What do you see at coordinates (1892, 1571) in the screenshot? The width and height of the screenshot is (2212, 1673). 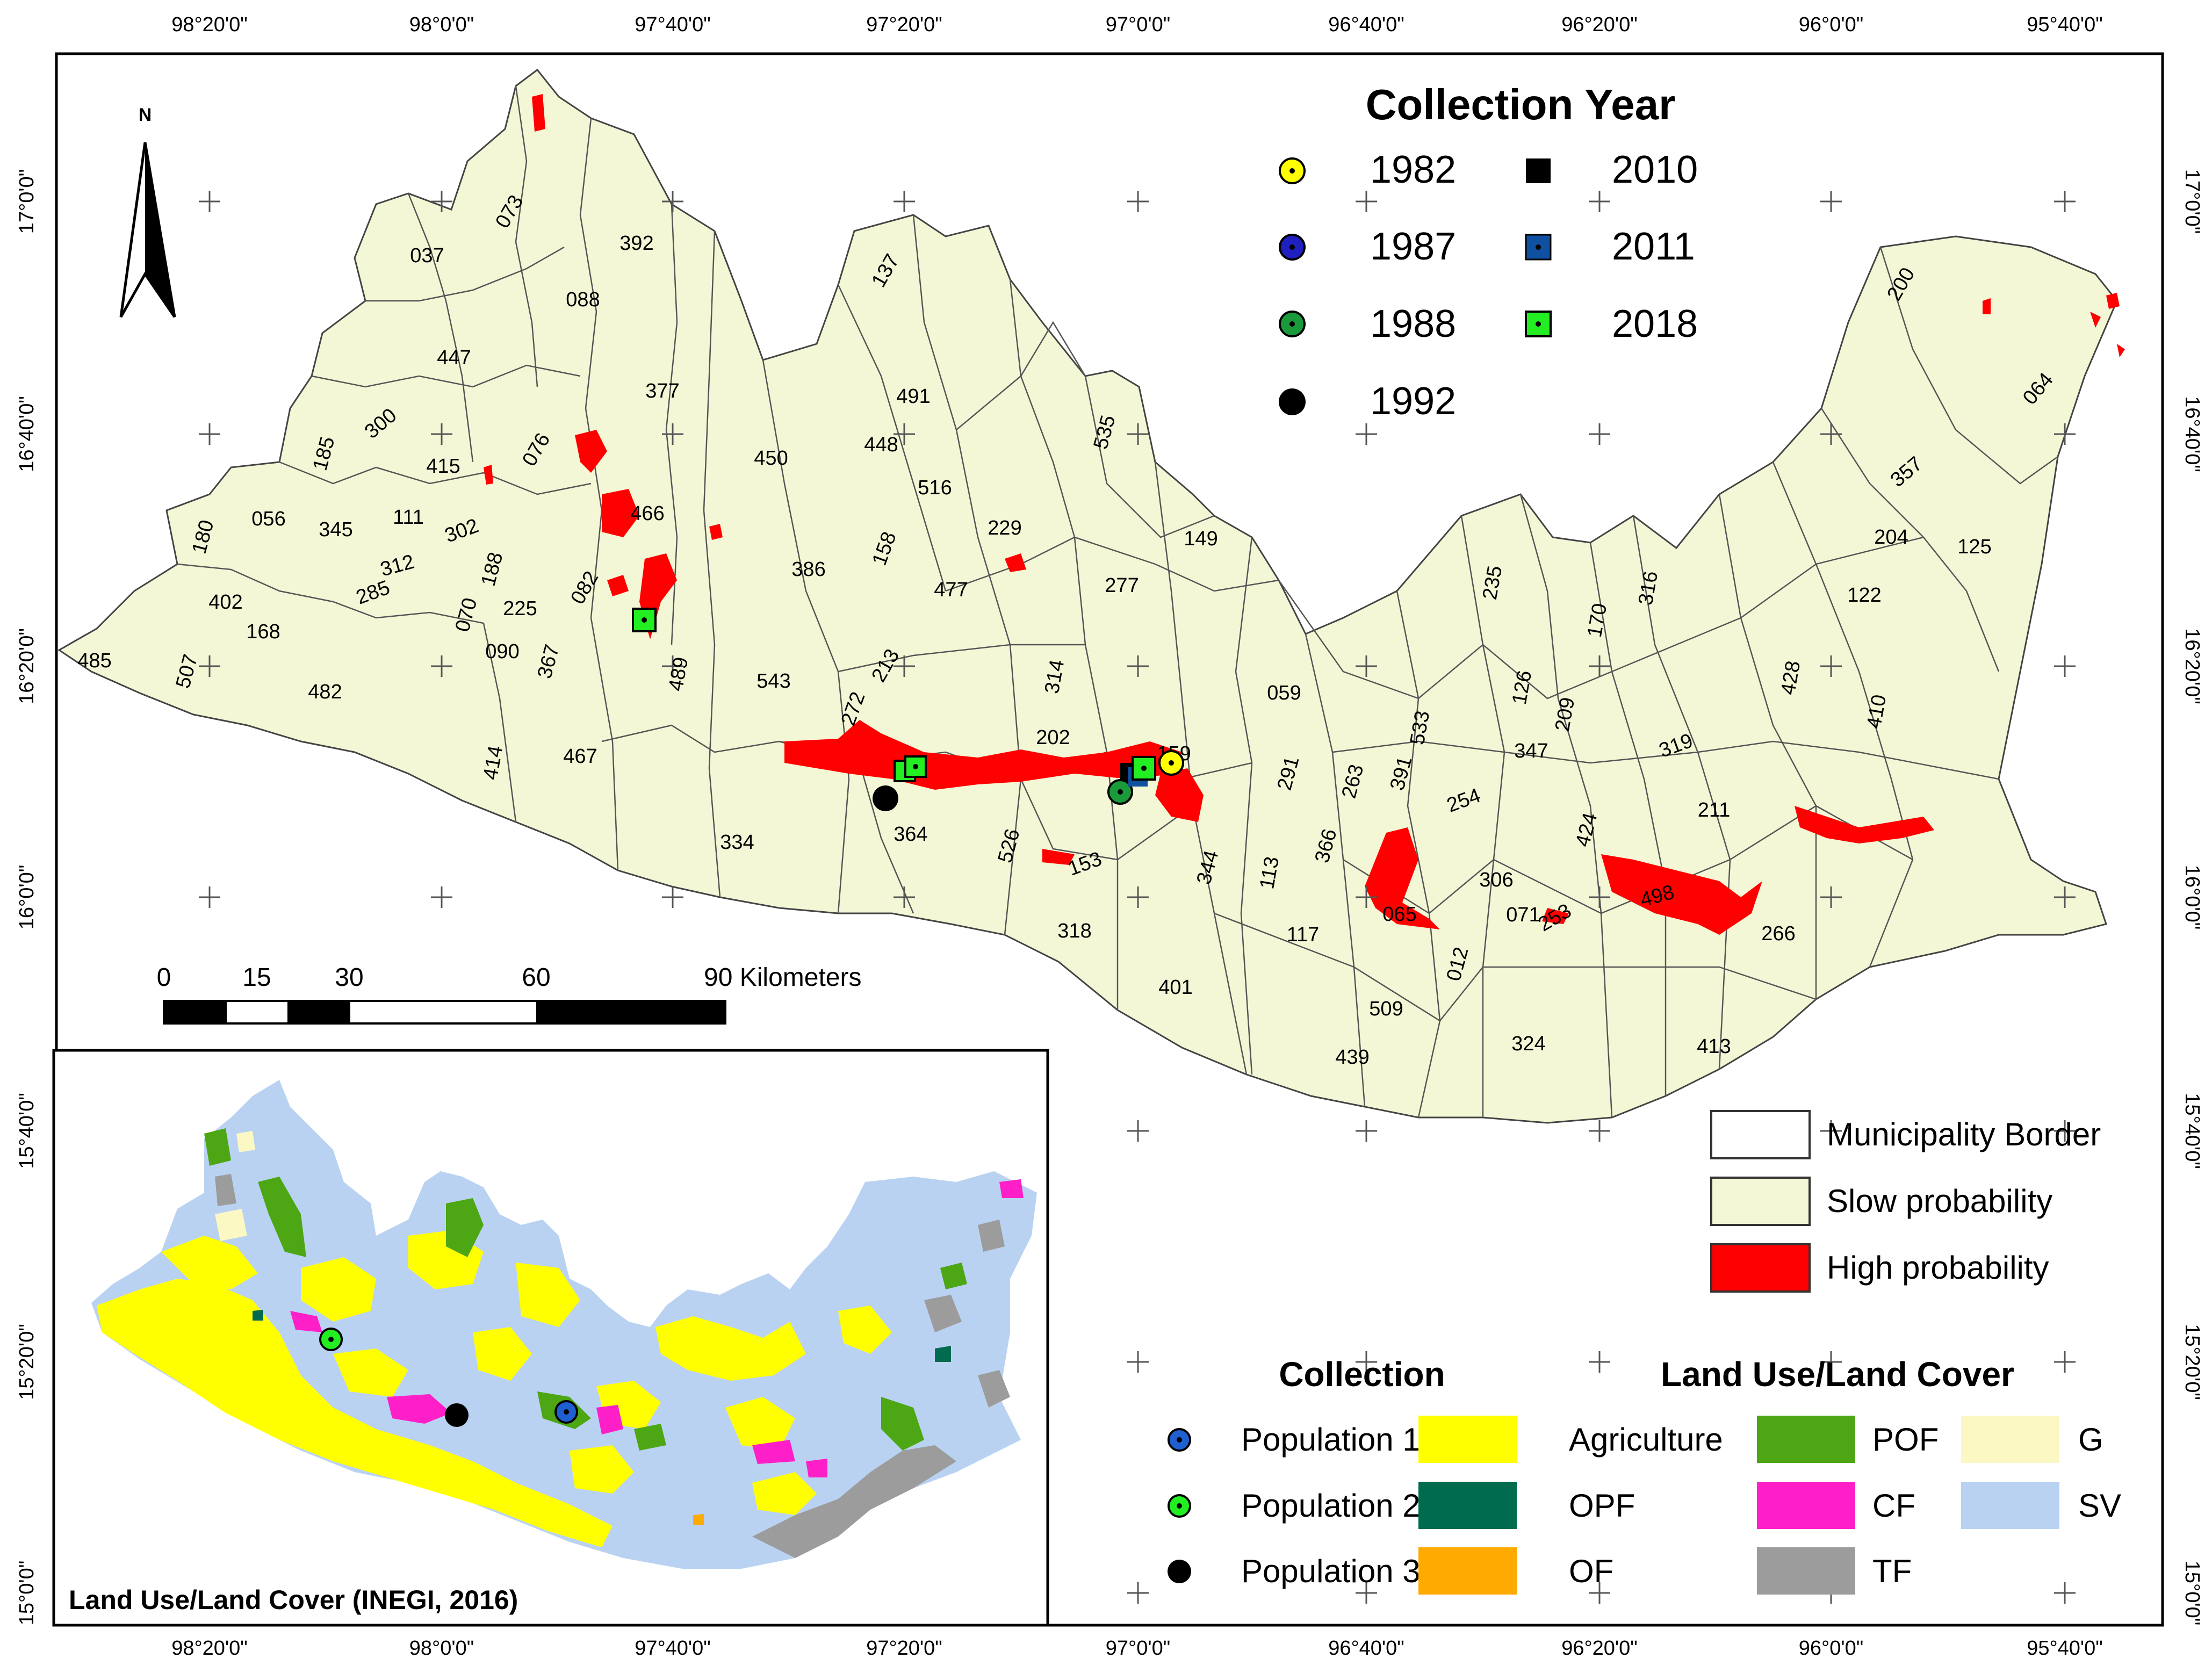 I see `tf-label: TF` at bounding box center [1892, 1571].